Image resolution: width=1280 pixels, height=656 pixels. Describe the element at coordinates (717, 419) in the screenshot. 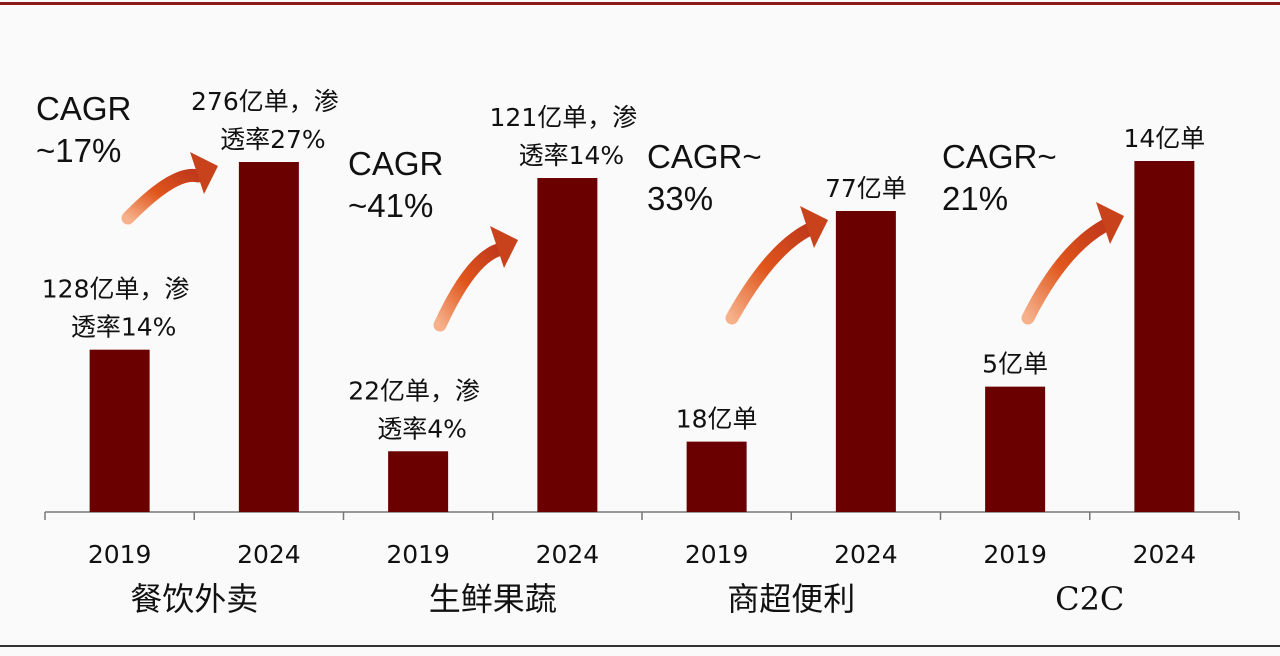

I see `data-label: 18亿单` at that location.